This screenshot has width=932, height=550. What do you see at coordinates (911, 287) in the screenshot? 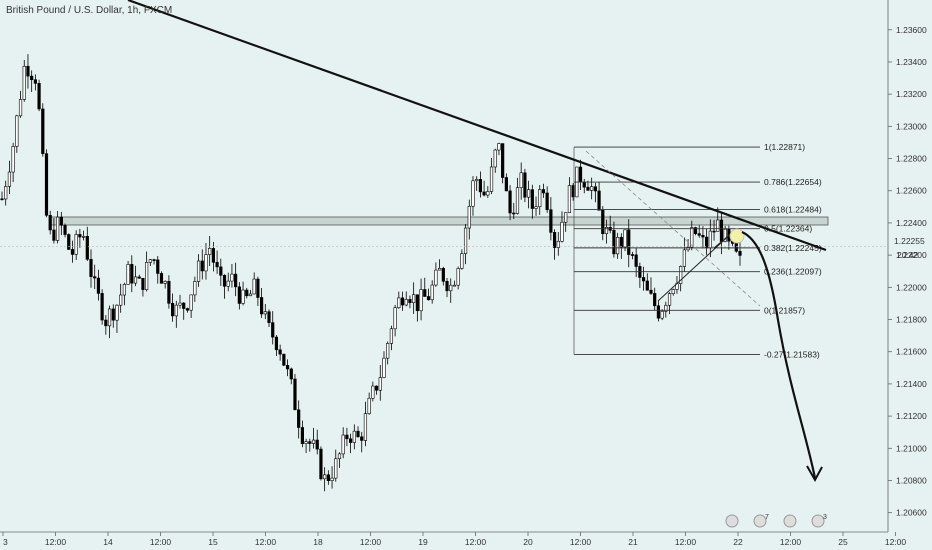
I see `price-tick-label: 1.22000` at bounding box center [911, 287].